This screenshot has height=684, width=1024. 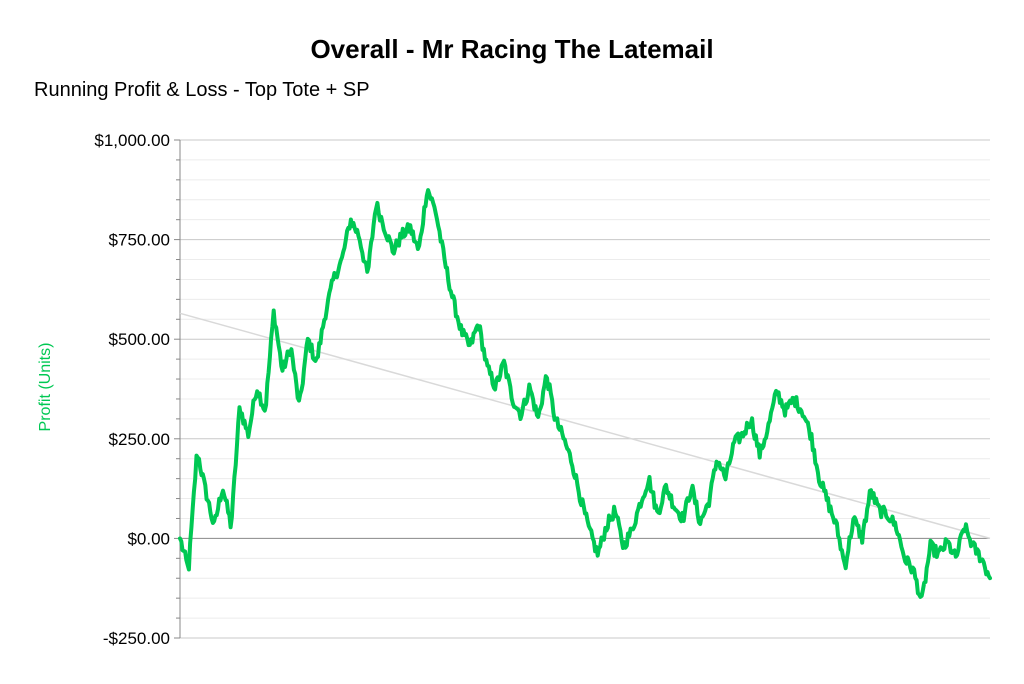 What do you see at coordinates (148, 538) in the screenshot?
I see `y-tick-label: $0.00` at bounding box center [148, 538].